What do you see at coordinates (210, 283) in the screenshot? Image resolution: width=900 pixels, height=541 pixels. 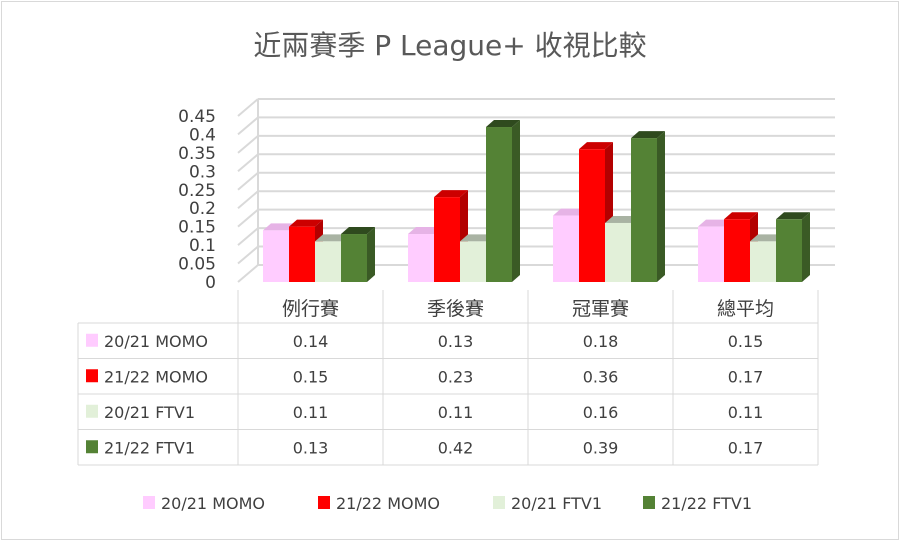 I see `y-tick-label: 0` at bounding box center [210, 283].